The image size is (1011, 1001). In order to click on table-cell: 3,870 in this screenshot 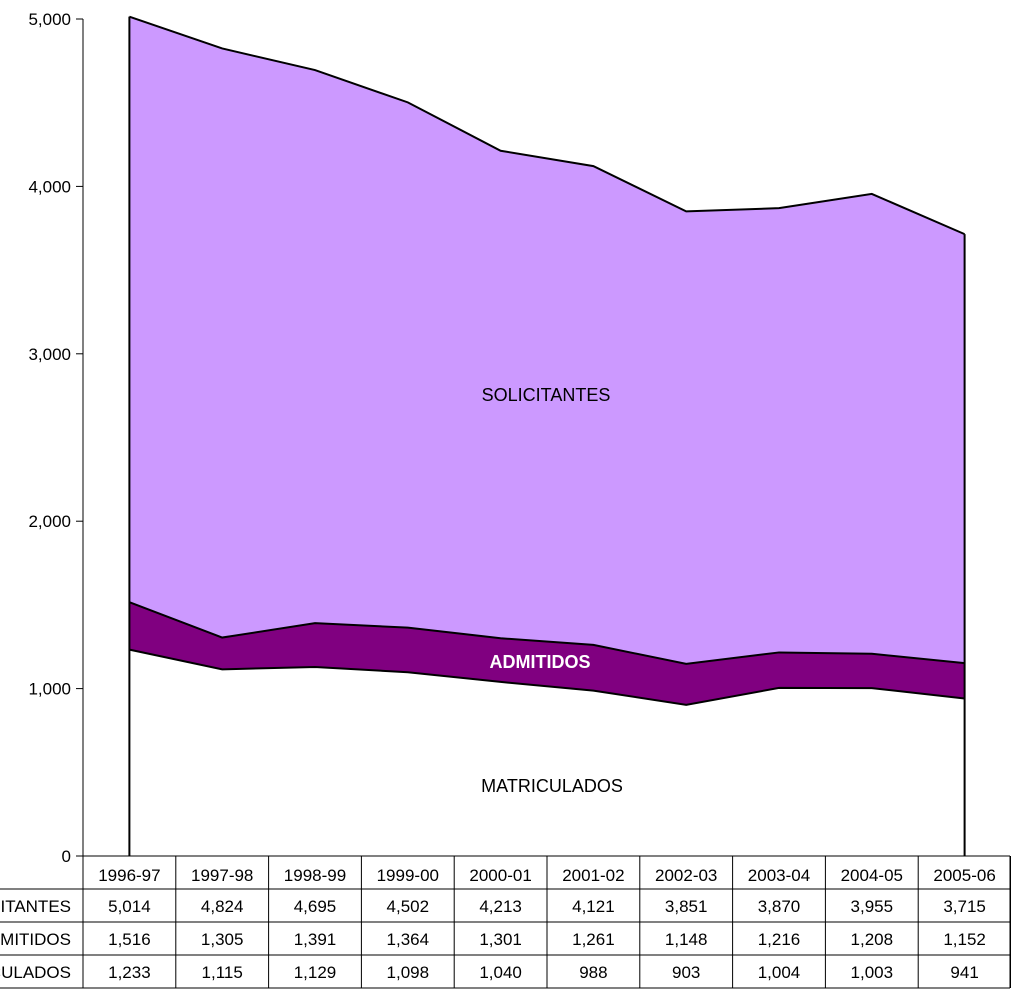, I will do `click(779, 906)`.